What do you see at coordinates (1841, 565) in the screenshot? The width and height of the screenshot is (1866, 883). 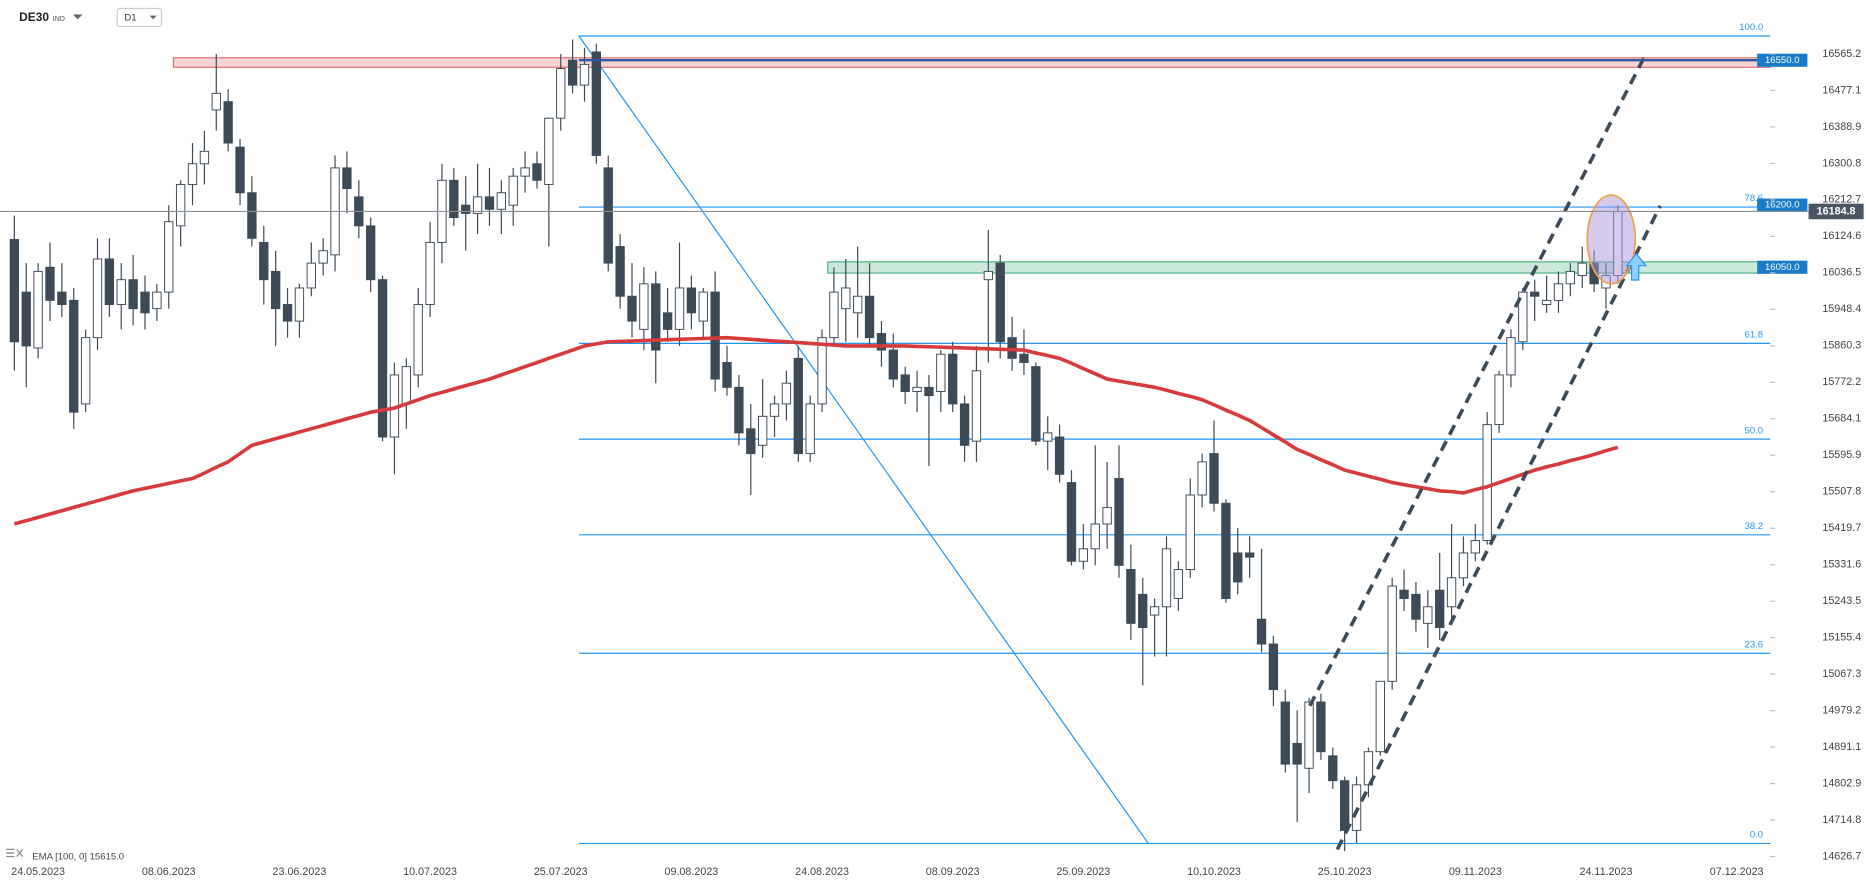 I see `y-tick-label: 15331.6` at bounding box center [1841, 565].